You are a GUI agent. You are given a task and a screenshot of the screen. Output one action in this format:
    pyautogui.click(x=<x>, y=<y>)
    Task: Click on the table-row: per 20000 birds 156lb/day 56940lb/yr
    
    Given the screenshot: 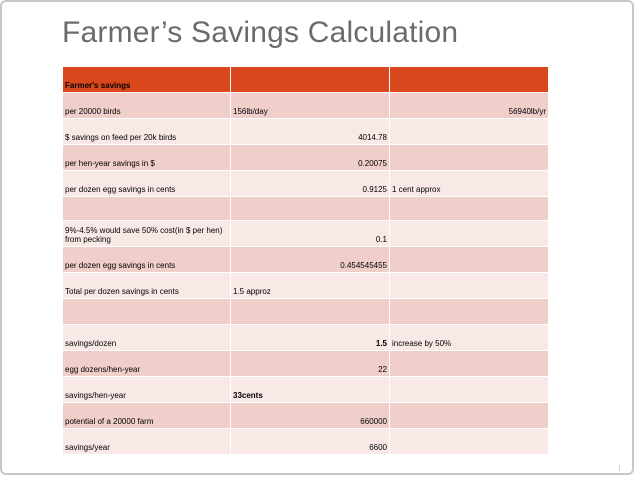 What is the action you would take?
    pyautogui.click(x=305, y=105)
    